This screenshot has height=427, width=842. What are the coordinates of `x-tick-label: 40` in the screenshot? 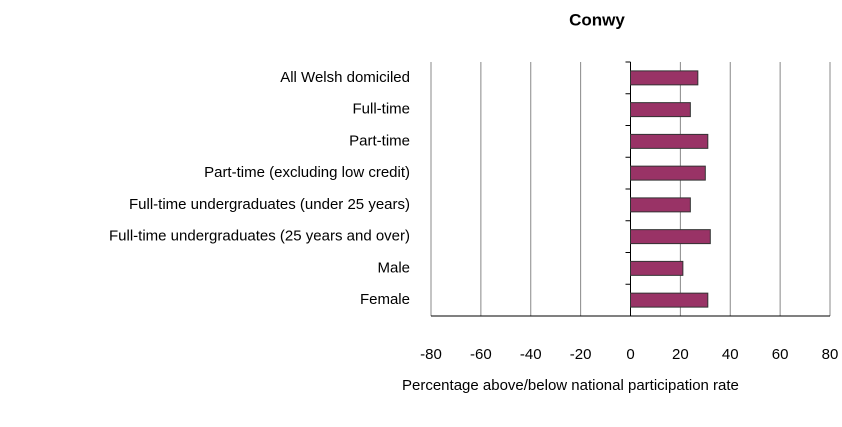 It's located at (730, 354).